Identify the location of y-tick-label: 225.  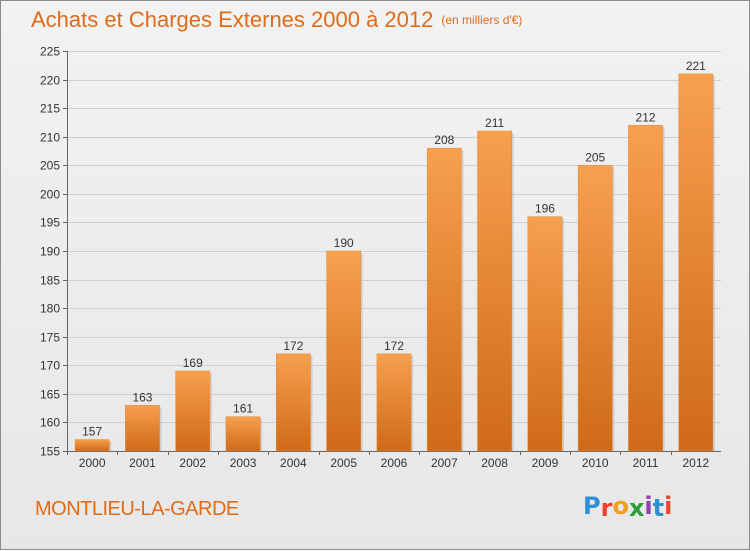
(50, 52).